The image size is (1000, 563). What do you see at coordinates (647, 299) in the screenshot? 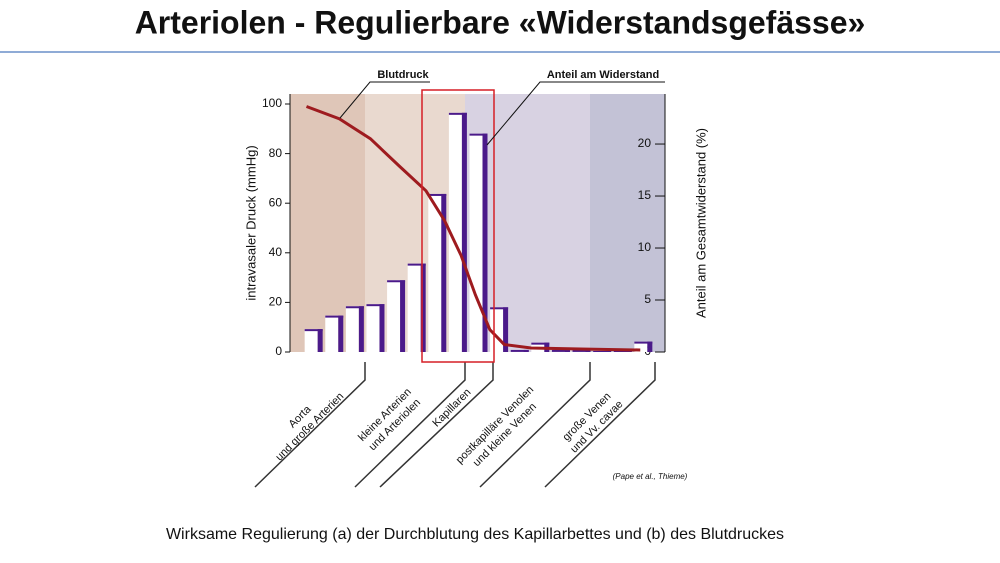
I see `y2-tick-label: 5` at bounding box center [647, 299].